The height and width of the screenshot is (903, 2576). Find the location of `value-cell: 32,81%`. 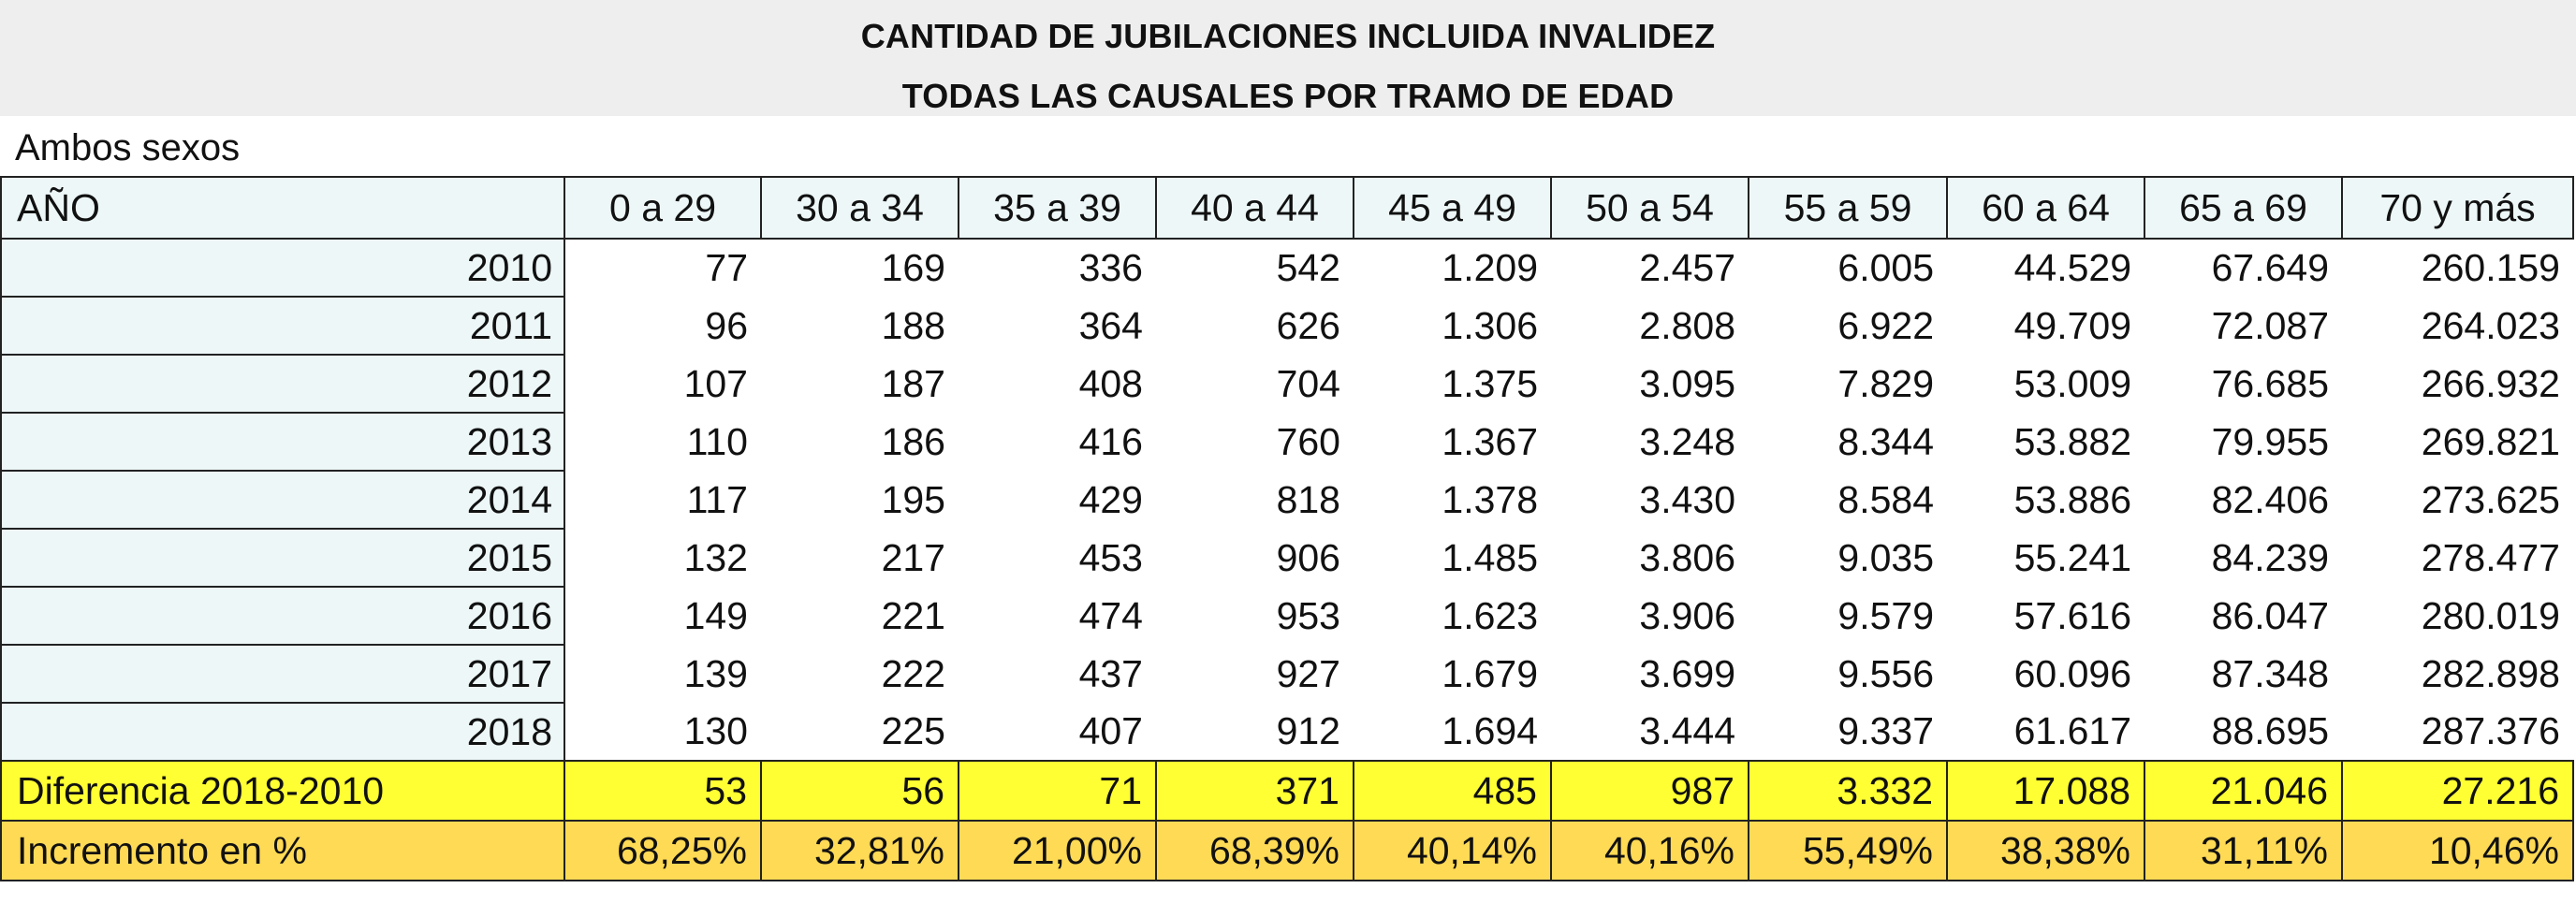

value-cell: 32,81% is located at coordinates (859, 850).